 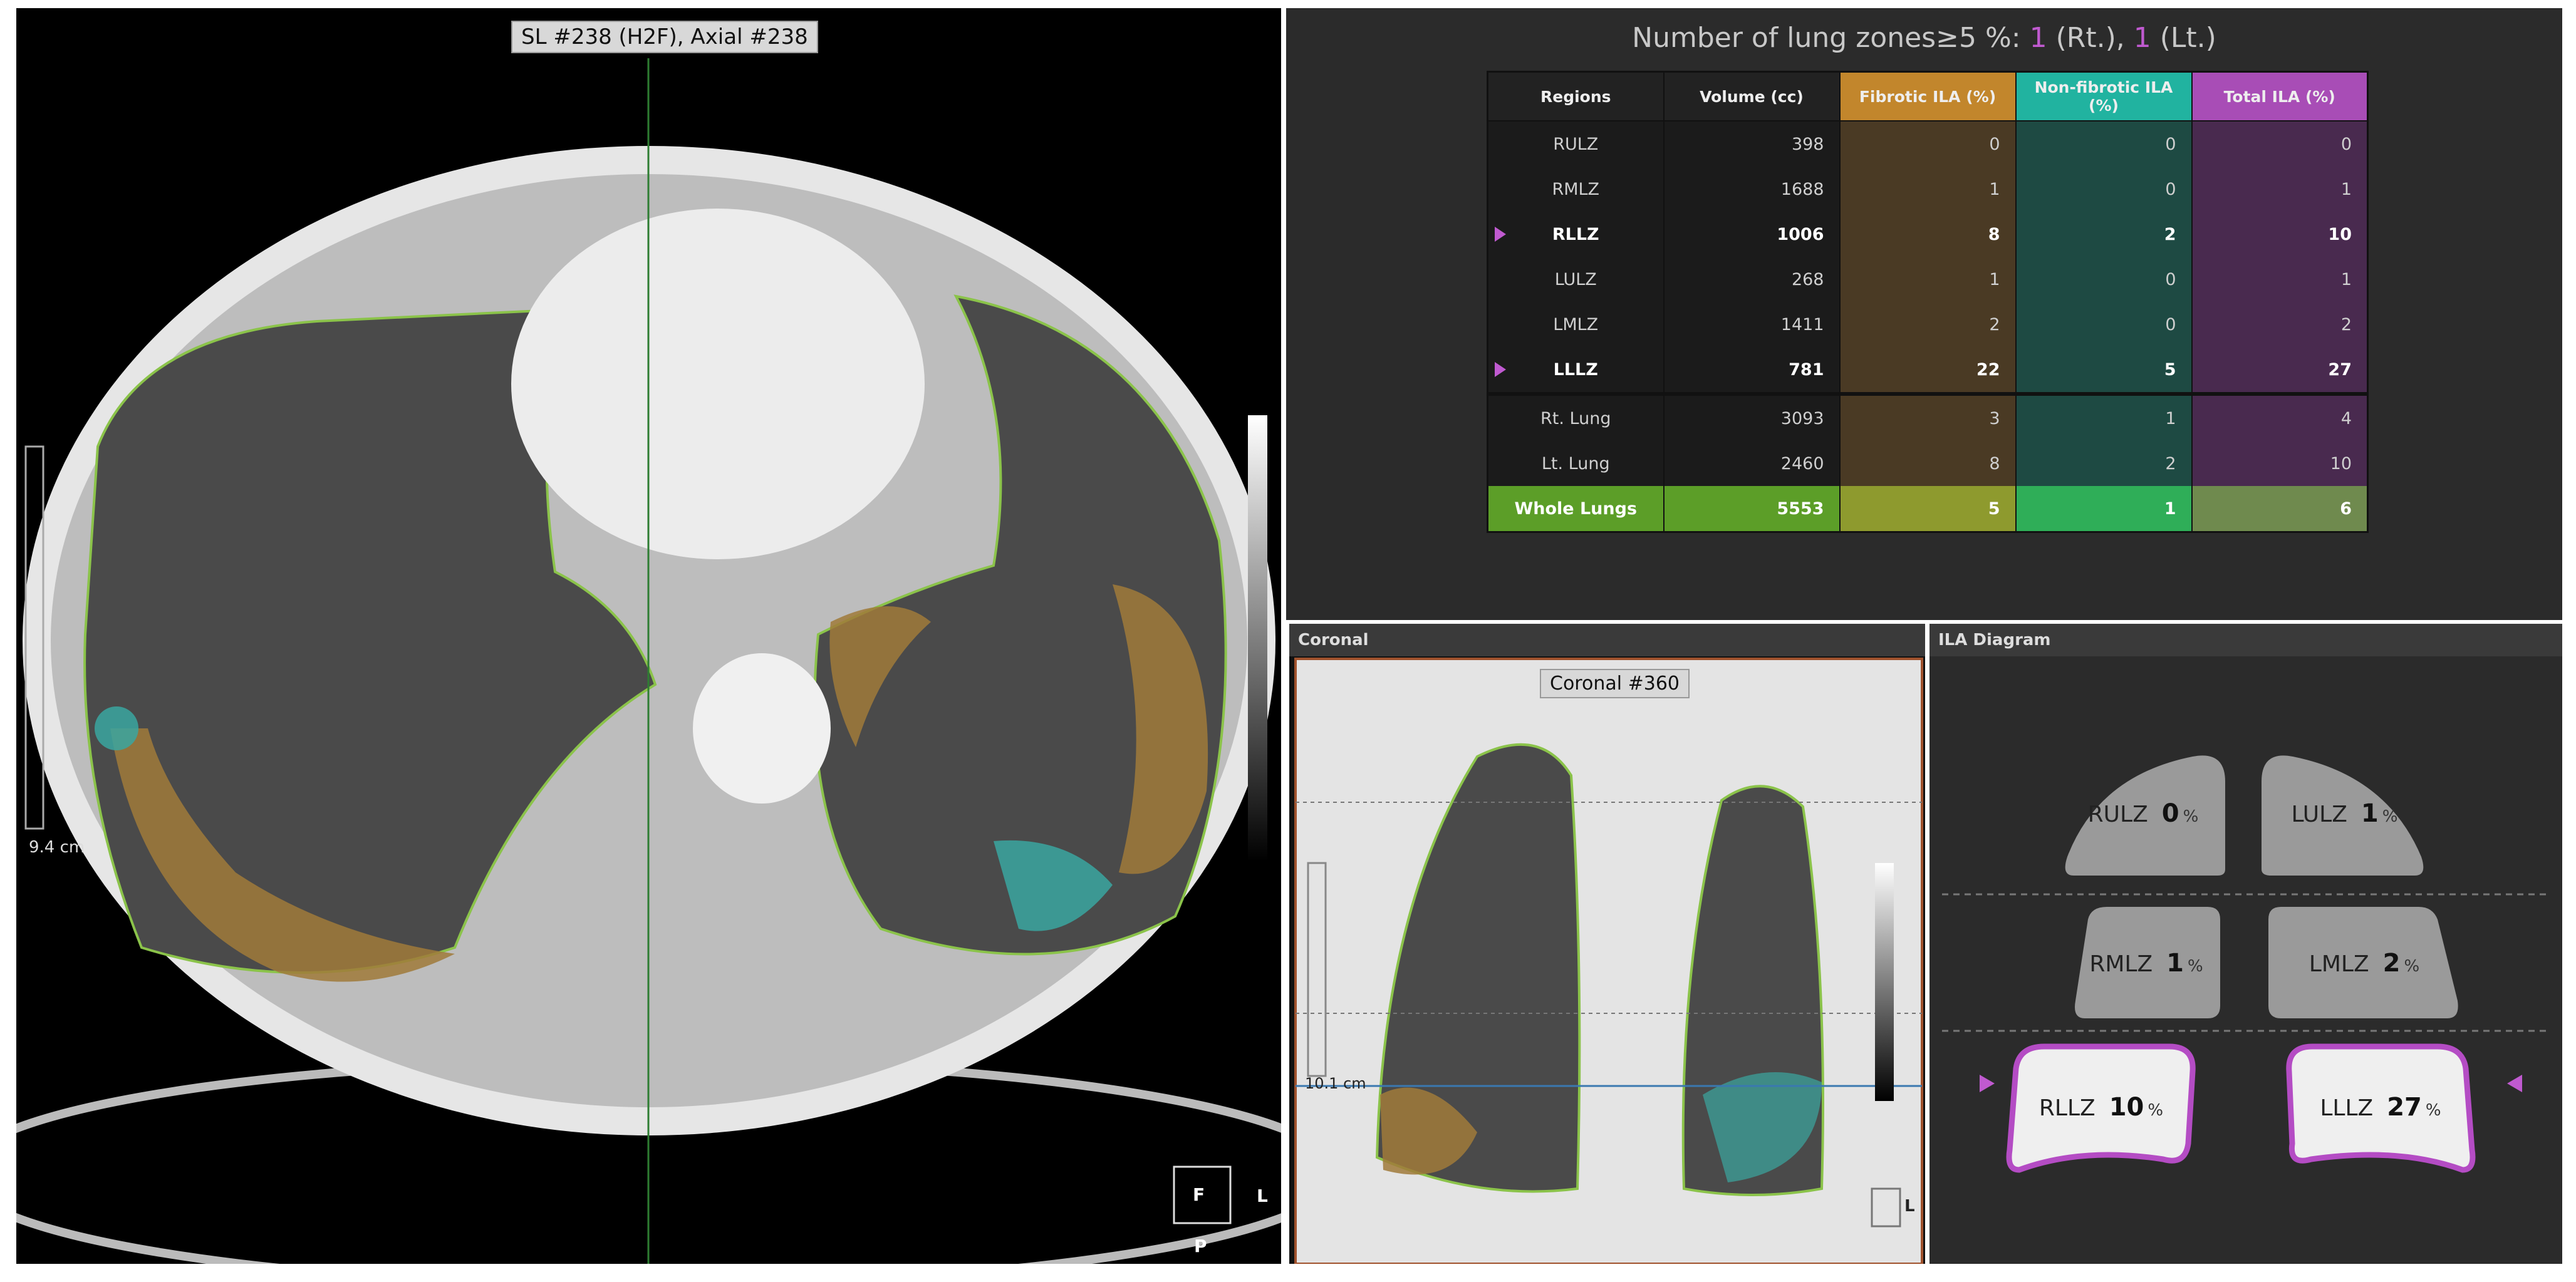 What do you see at coordinates (1199, 1195) in the screenshot?
I see `orientation-marker: F` at bounding box center [1199, 1195].